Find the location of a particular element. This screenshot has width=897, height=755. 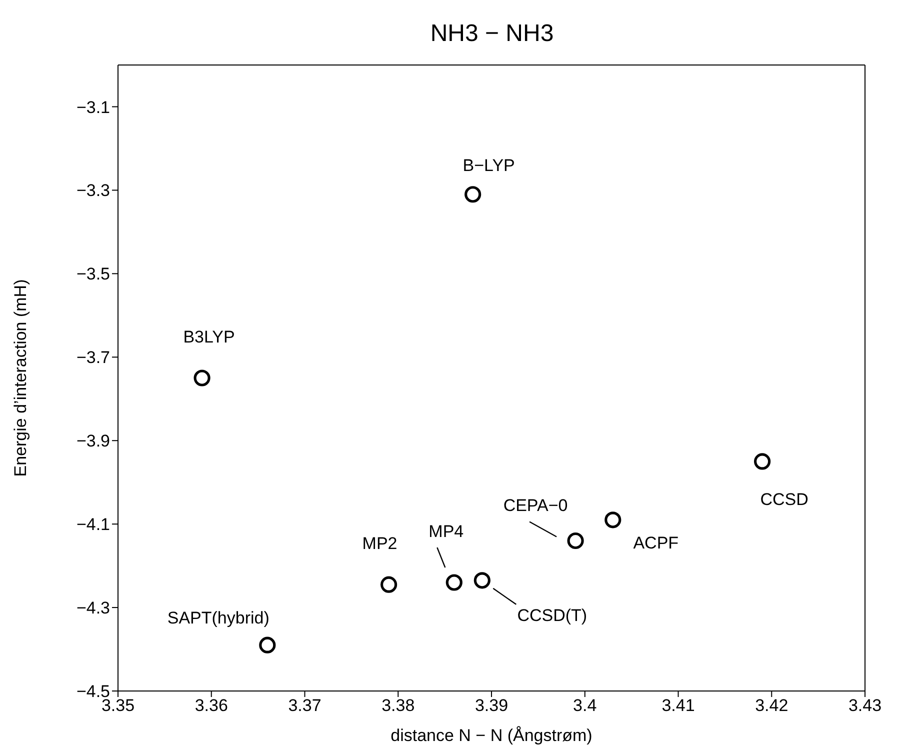

x-tick-label: 3.36 is located at coordinates (211, 706).